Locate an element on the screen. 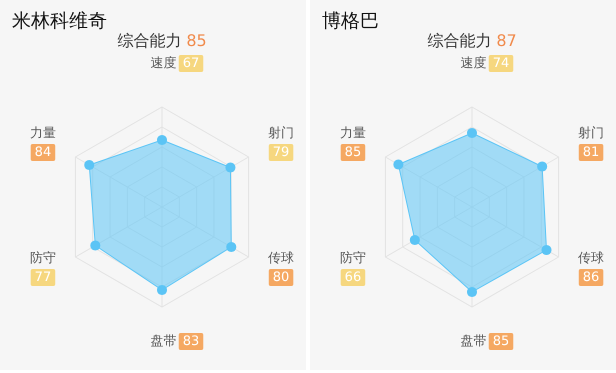 This screenshot has height=373, width=616. chart-subtitle: 综合能力 87 is located at coordinates (472, 40).